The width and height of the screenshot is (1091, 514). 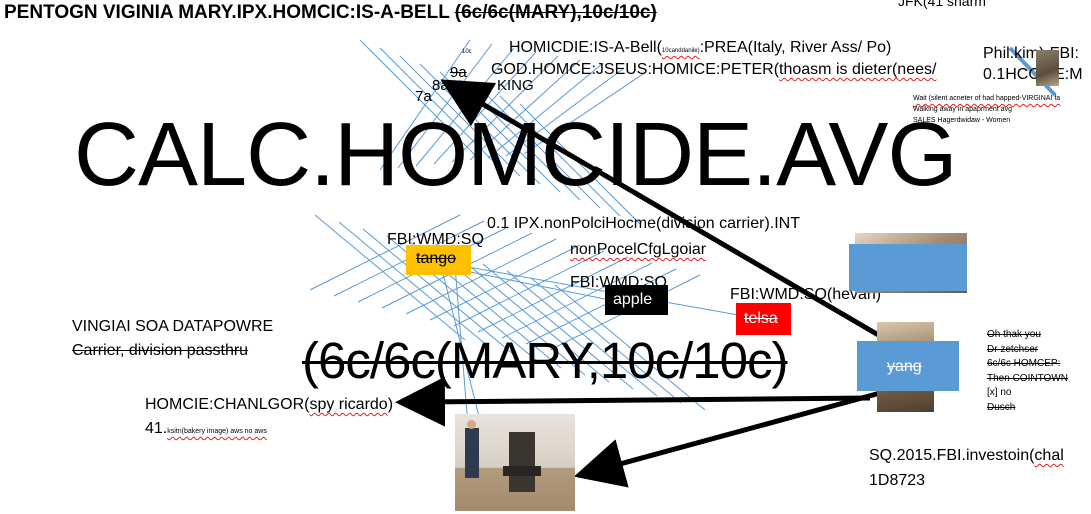 I want to click on blue-box-upper, so click(x=908, y=267).